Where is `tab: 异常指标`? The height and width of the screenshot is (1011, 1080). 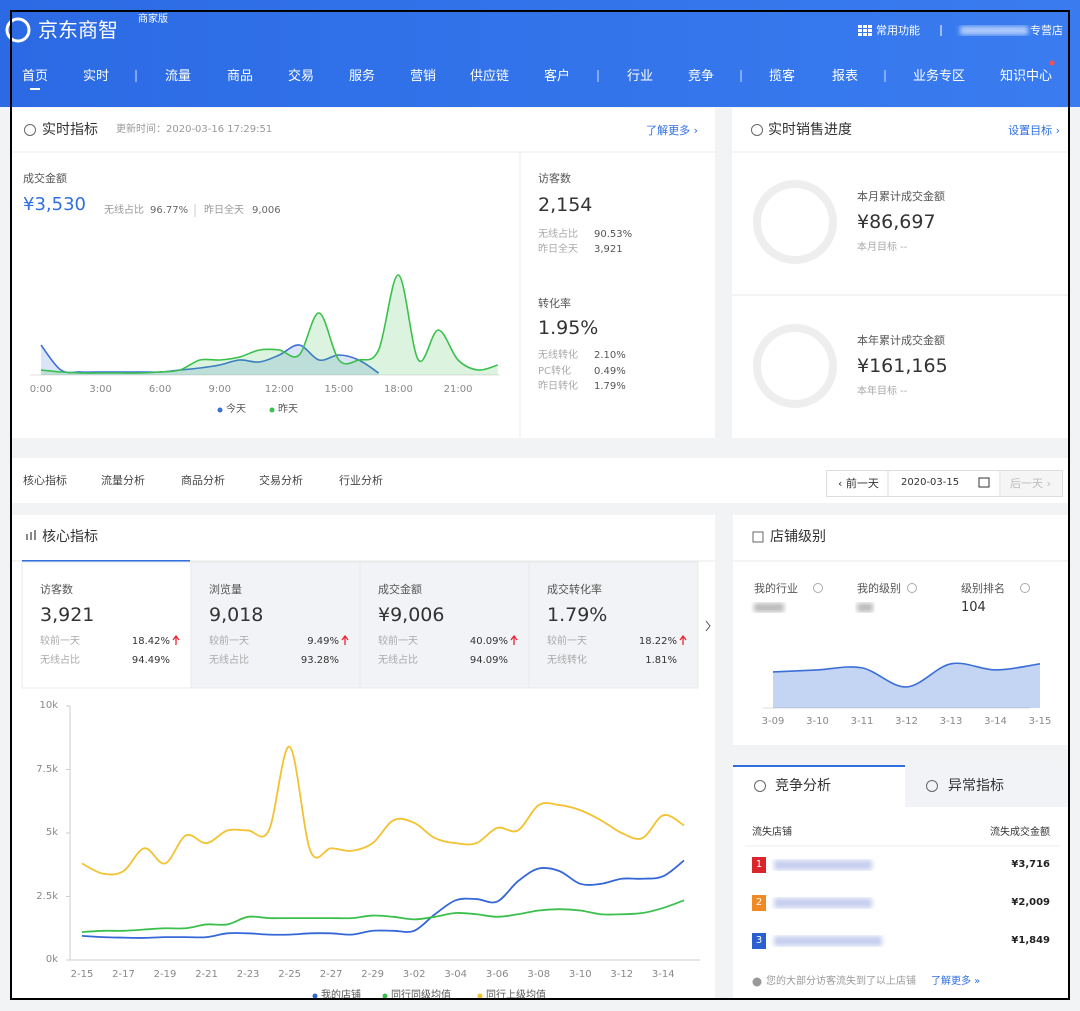 tab: 异常指标 is located at coordinates (976, 786).